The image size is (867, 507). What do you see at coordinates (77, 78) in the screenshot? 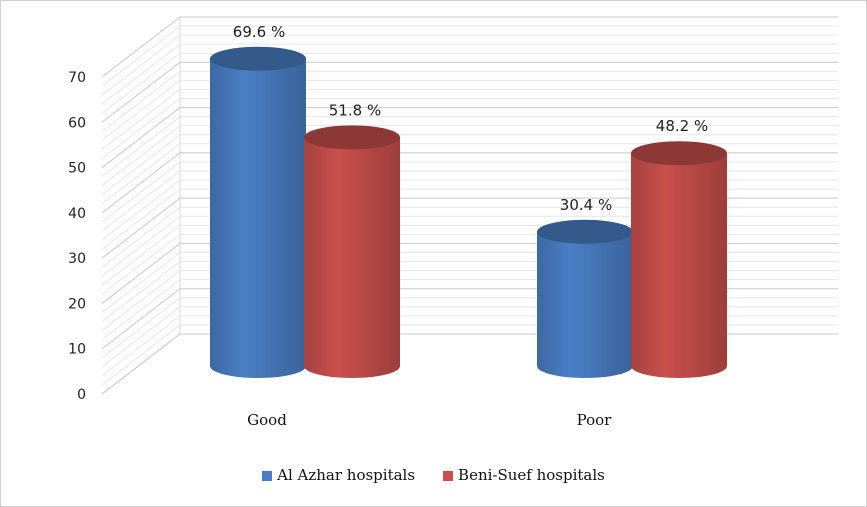
I see `y-tick-label: 70` at bounding box center [77, 78].